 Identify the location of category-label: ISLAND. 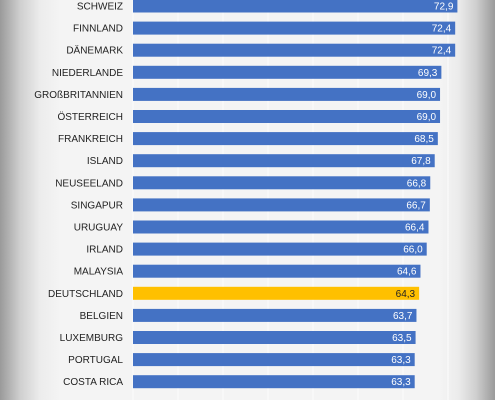
(105, 161).